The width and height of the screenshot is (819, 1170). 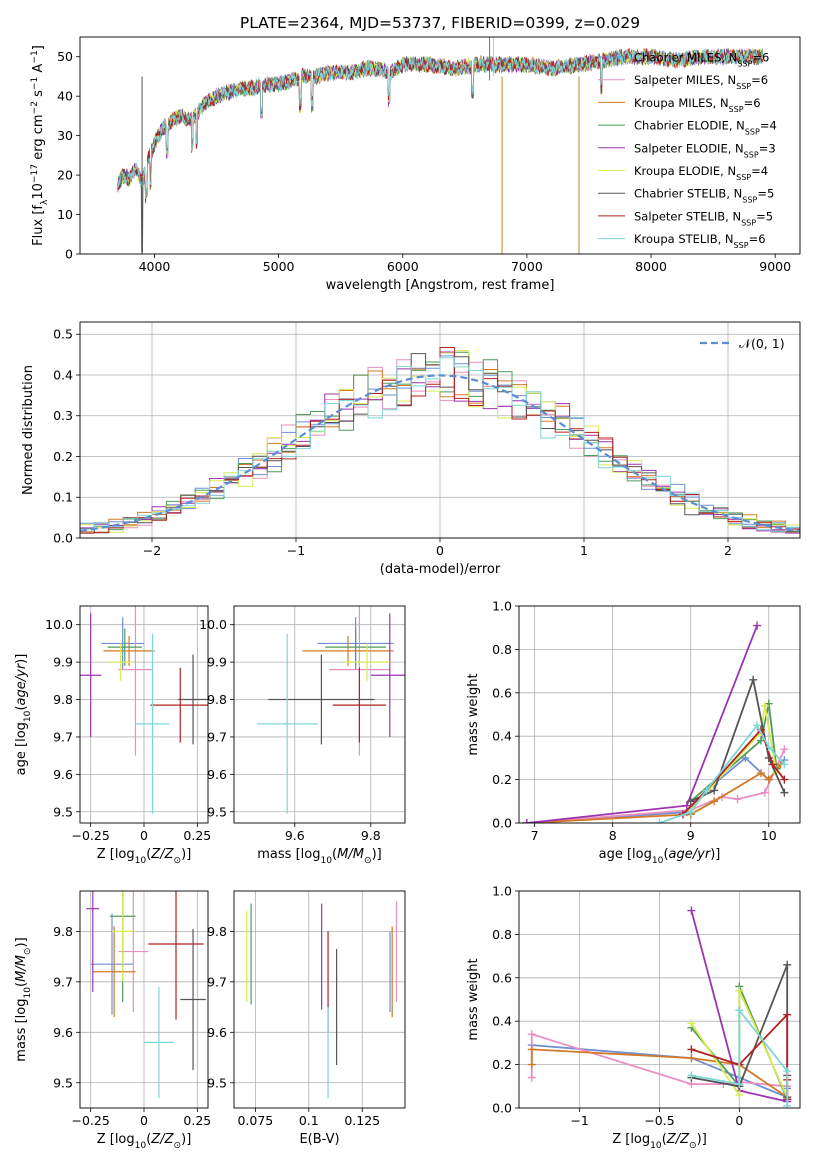 I want to click on legend: 𝒩(0, 1), so click(x=742, y=343).